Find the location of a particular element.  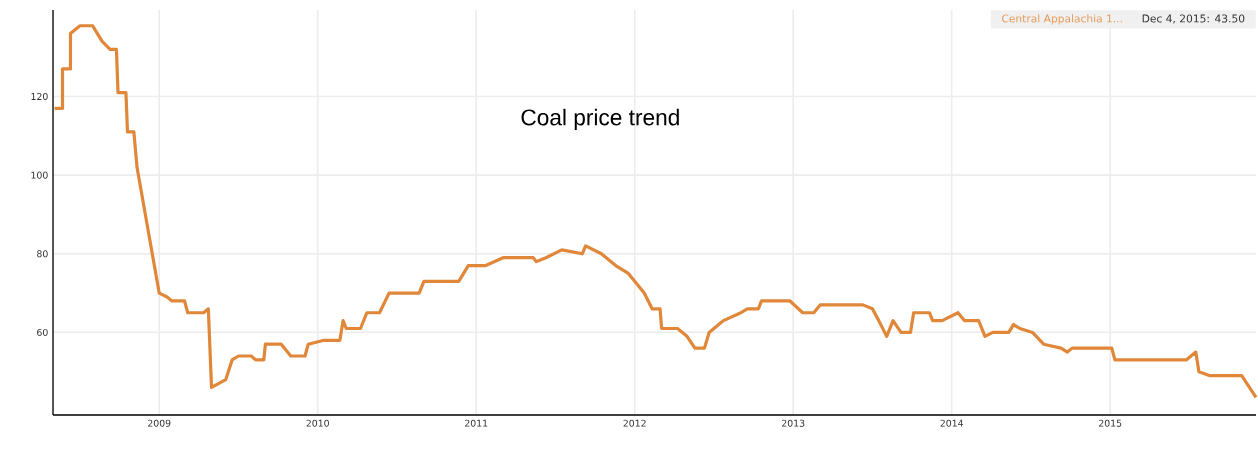

y-tick-label: 80 is located at coordinates (42, 254).